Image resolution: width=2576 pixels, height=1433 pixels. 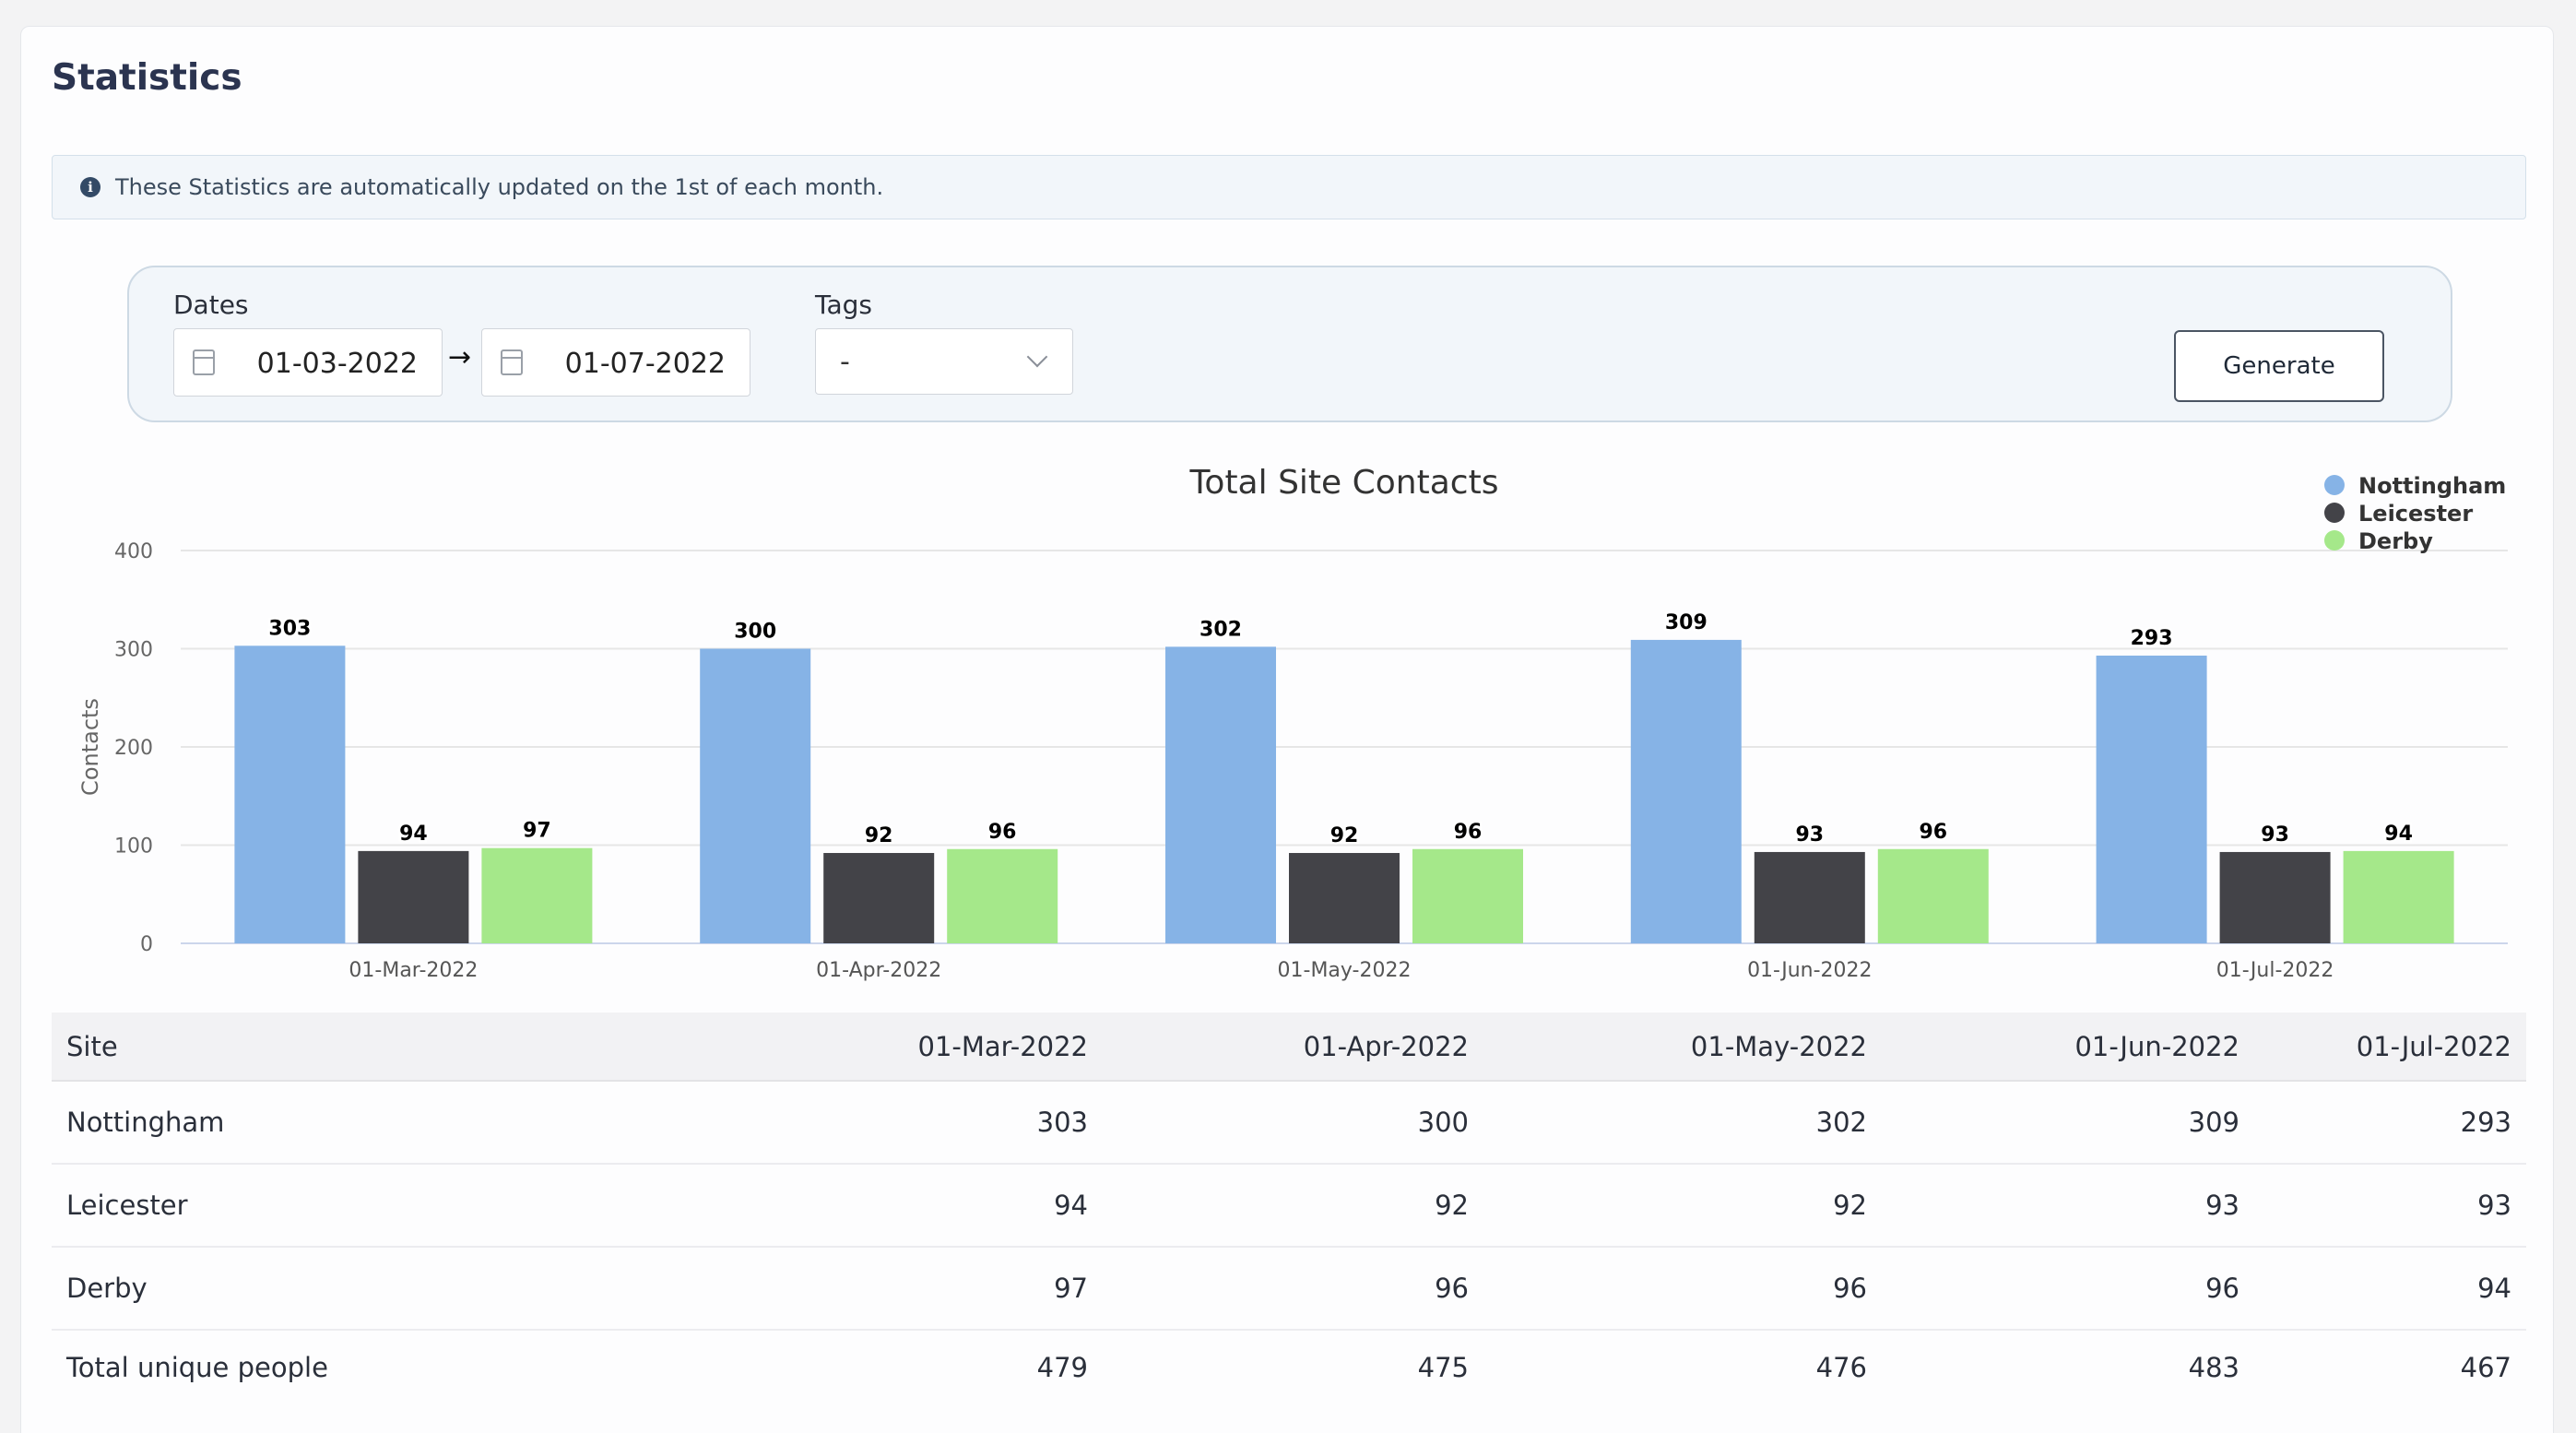 I want to click on data-label: 309, so click(x=1686, y=622).